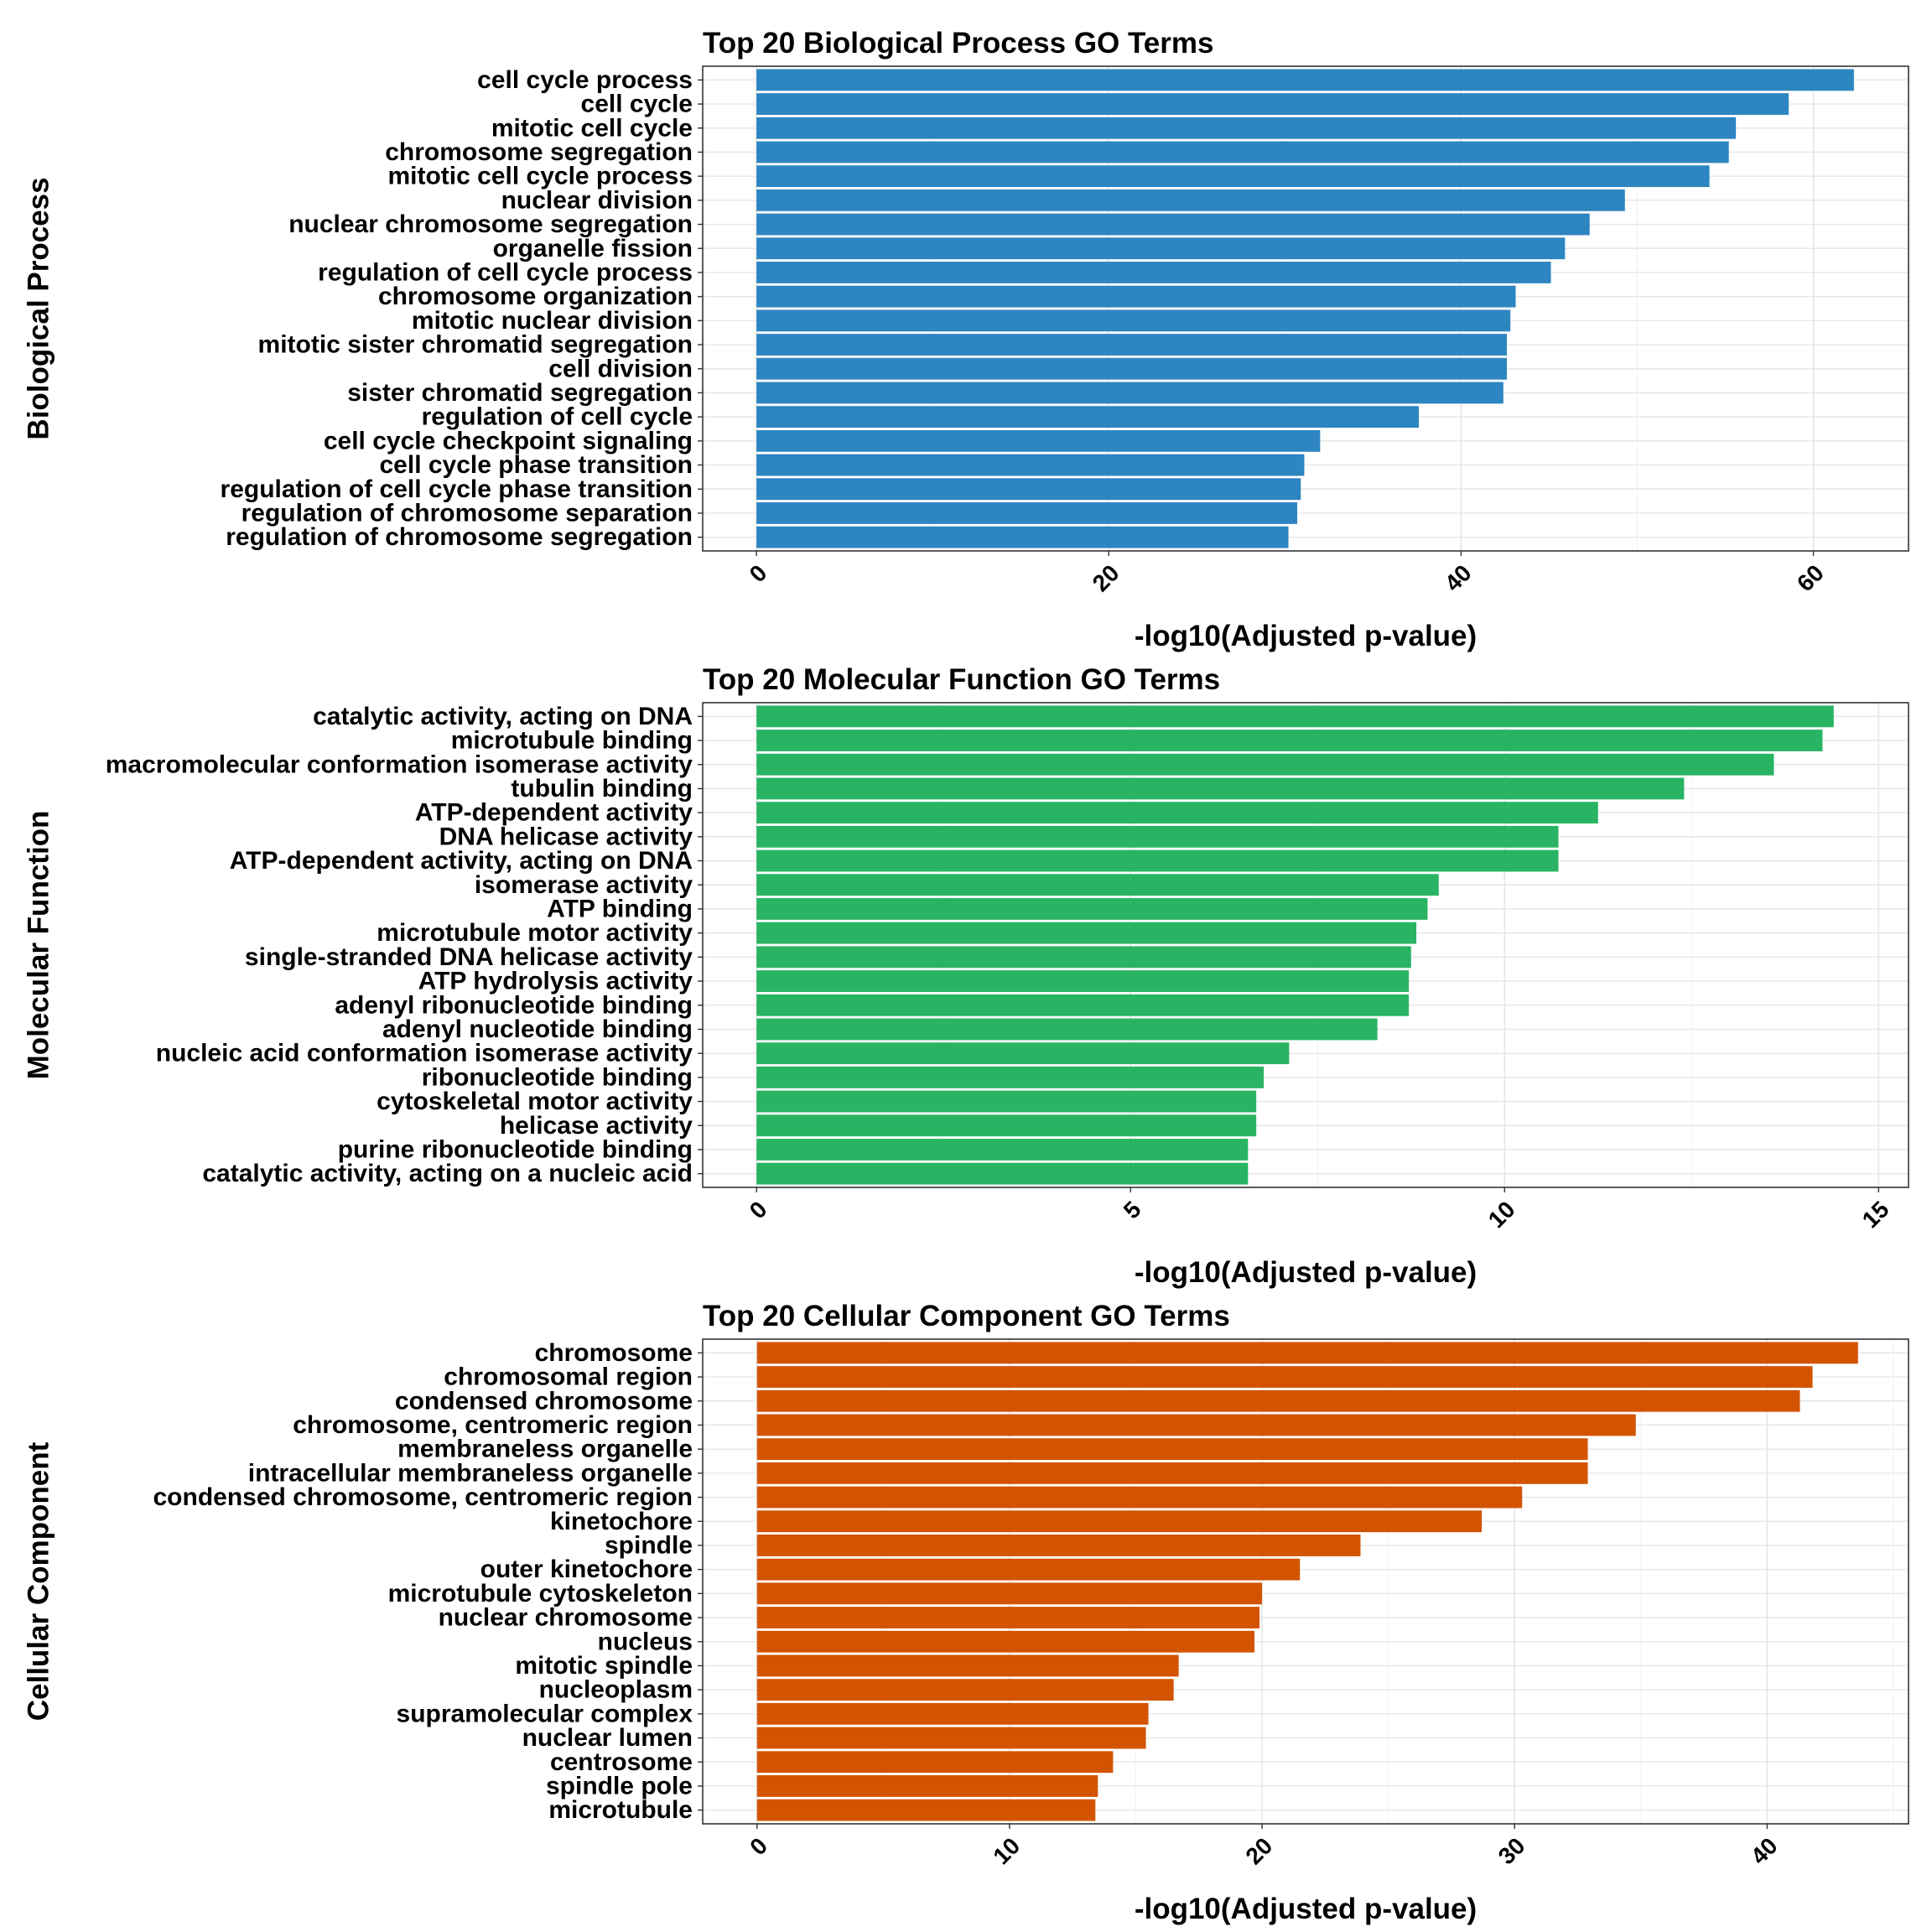 The width and height of the screenshot is (1932, 1932). What do you see at coordinates (557, 417) in the screenshot?
I see `category-label: regulation of cell cycle` at bounding box center [557, 417].